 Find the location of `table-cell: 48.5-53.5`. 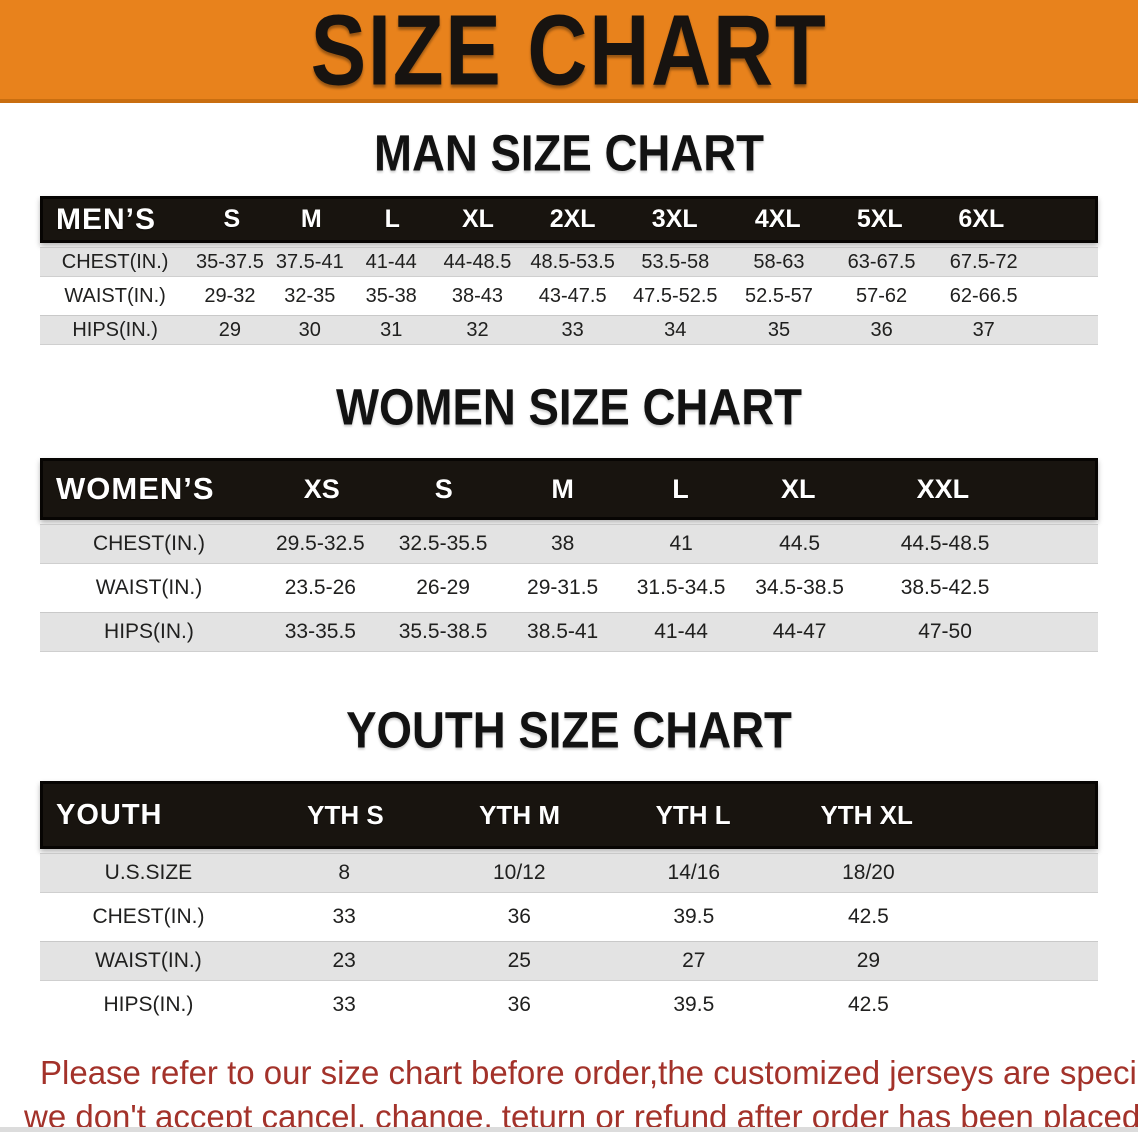

table-cell: 48.5-53.5 is located at coordinates (572, 261).